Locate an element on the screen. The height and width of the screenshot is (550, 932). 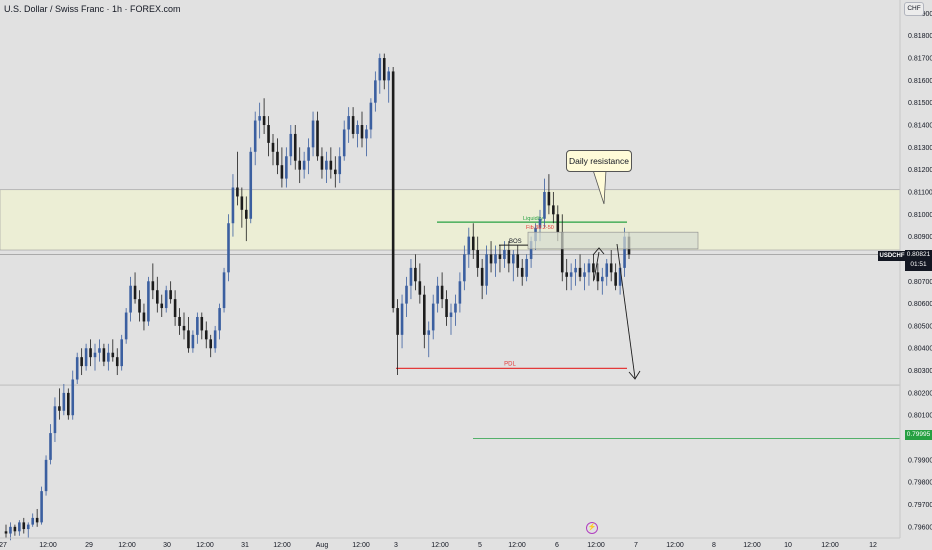
price-tick-label: 0.81100 is located at coordinates (920, 192).